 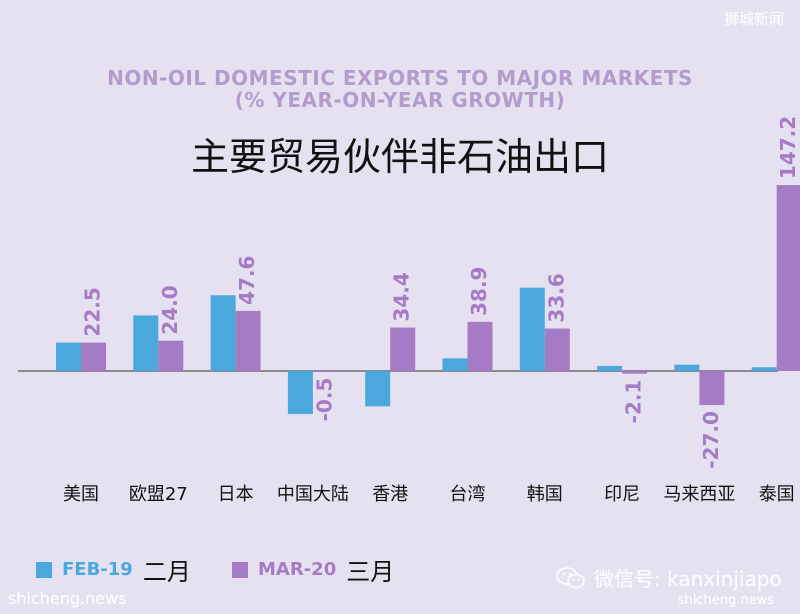 I want to click on legend-item-mar: MAR-20 三月, so click(x=313, y=569).